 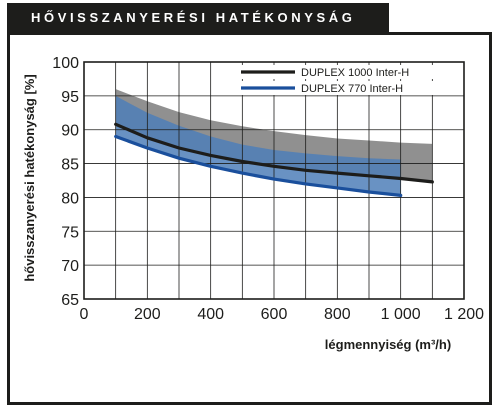 I want to click on y-tick-label: 65, so click(x=70, y=300).